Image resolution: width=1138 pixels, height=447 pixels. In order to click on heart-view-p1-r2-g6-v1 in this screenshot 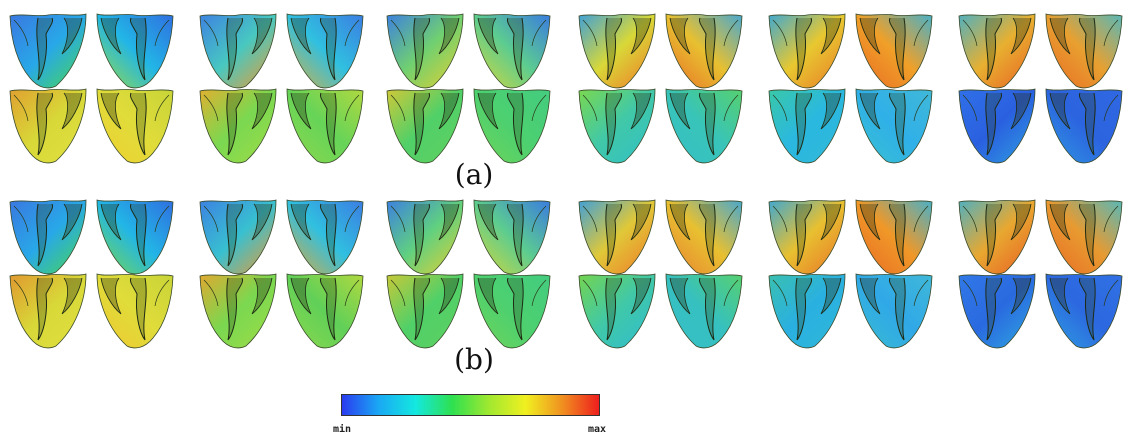, I will do `click(997, 126)`.